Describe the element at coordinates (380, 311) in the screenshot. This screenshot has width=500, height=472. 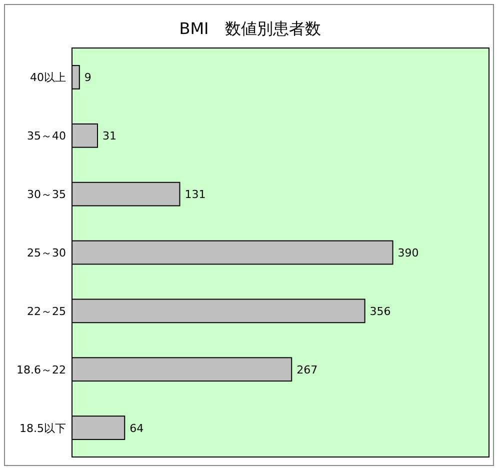
I see `data-label: 356` at that location.